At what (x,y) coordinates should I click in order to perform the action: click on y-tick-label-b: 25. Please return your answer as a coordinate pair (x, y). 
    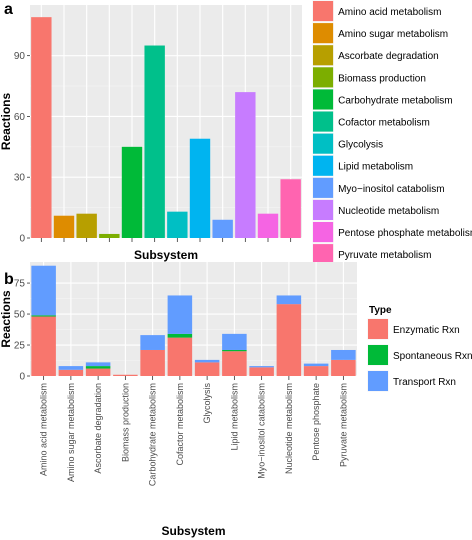
    Looking at the image, I should click on (20, 346).